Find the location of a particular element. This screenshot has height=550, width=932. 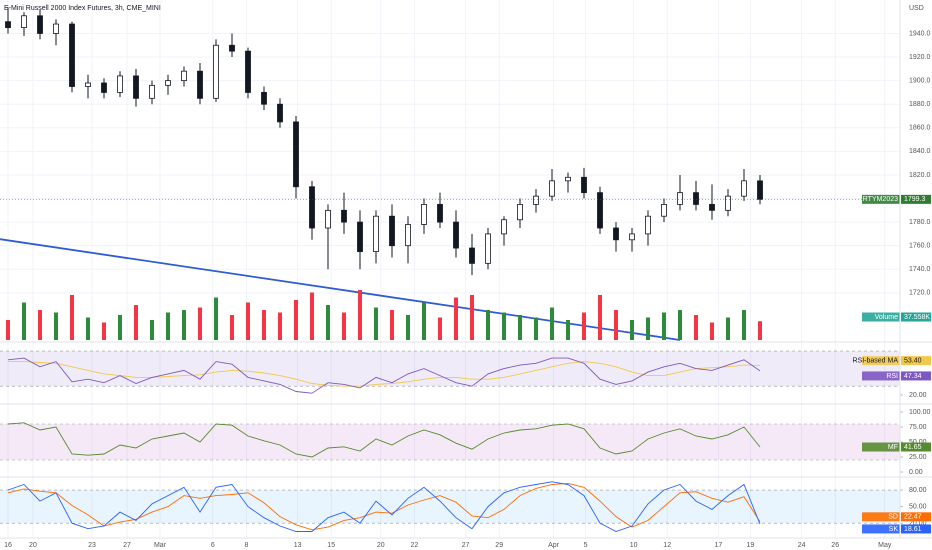

last-value-label: 53.40 is located at coordinates (913, 360).